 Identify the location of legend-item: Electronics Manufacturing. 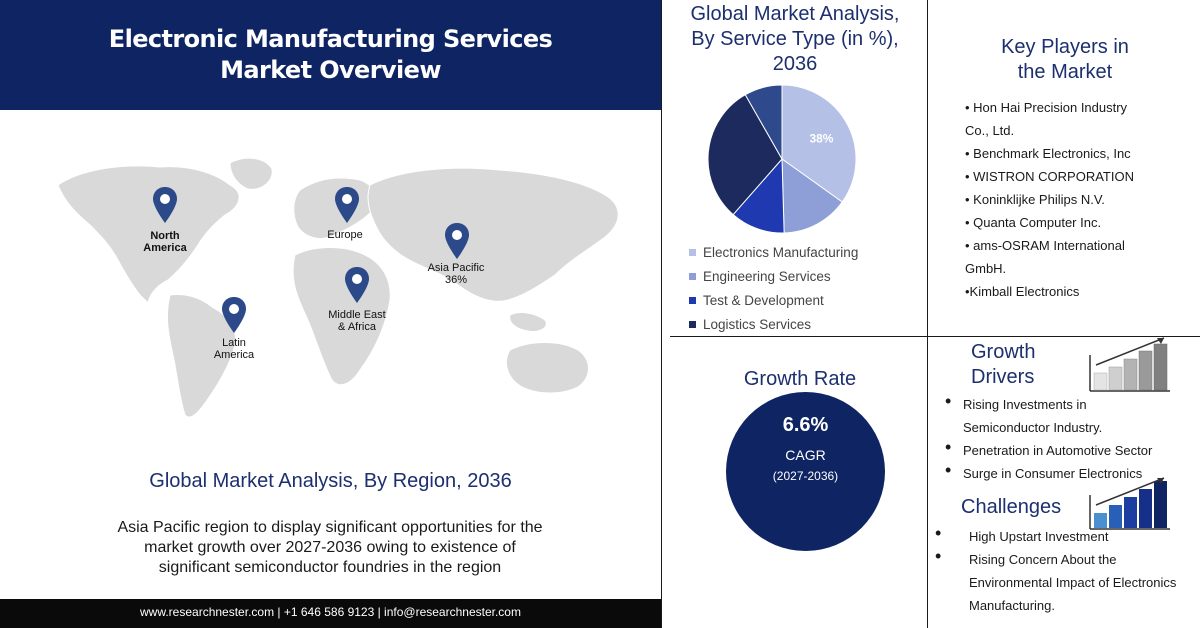
(773, 252).